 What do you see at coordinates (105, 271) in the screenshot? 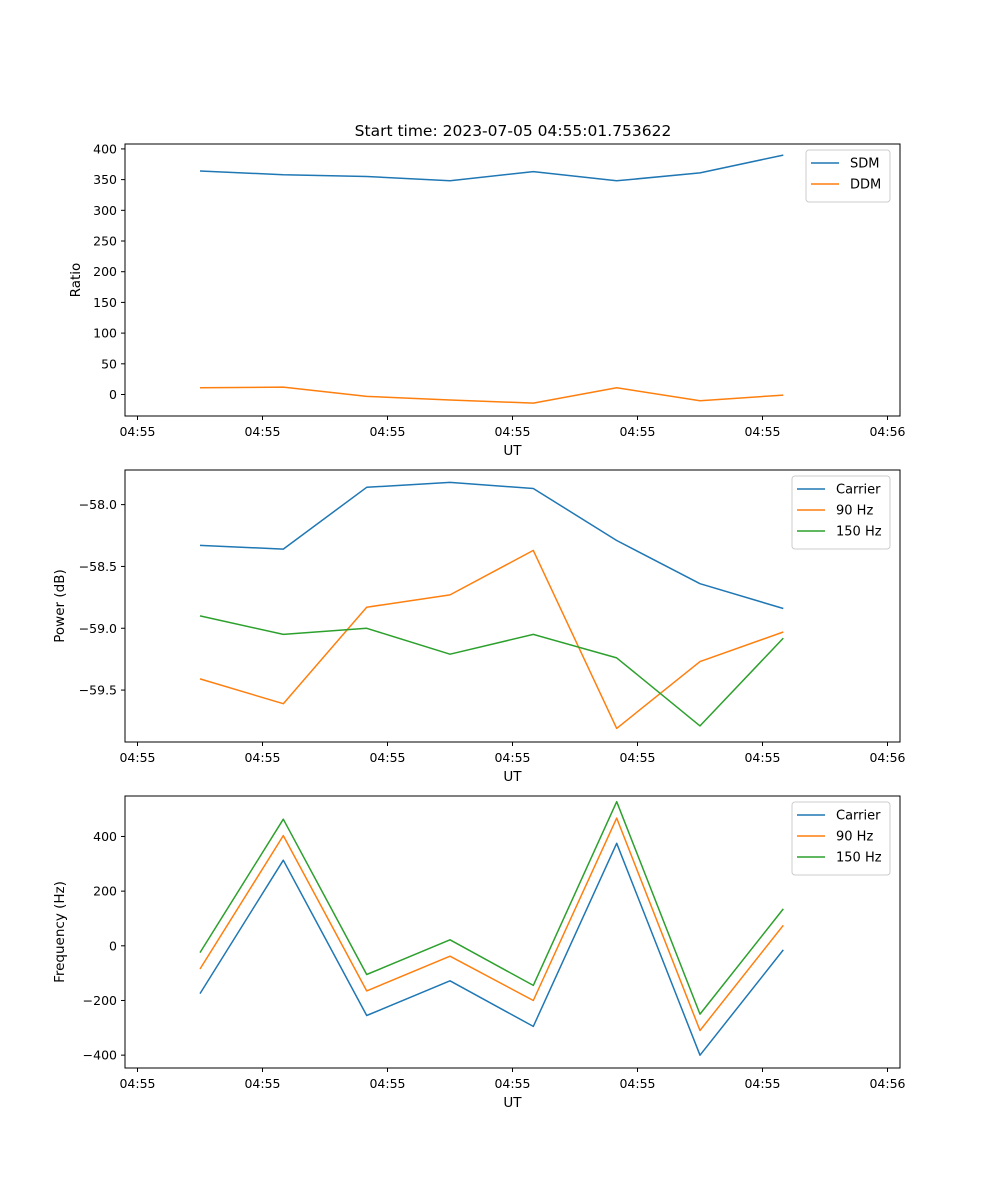
I see `chart-1-ytick-label: 200` at bounding box center [105, 271].